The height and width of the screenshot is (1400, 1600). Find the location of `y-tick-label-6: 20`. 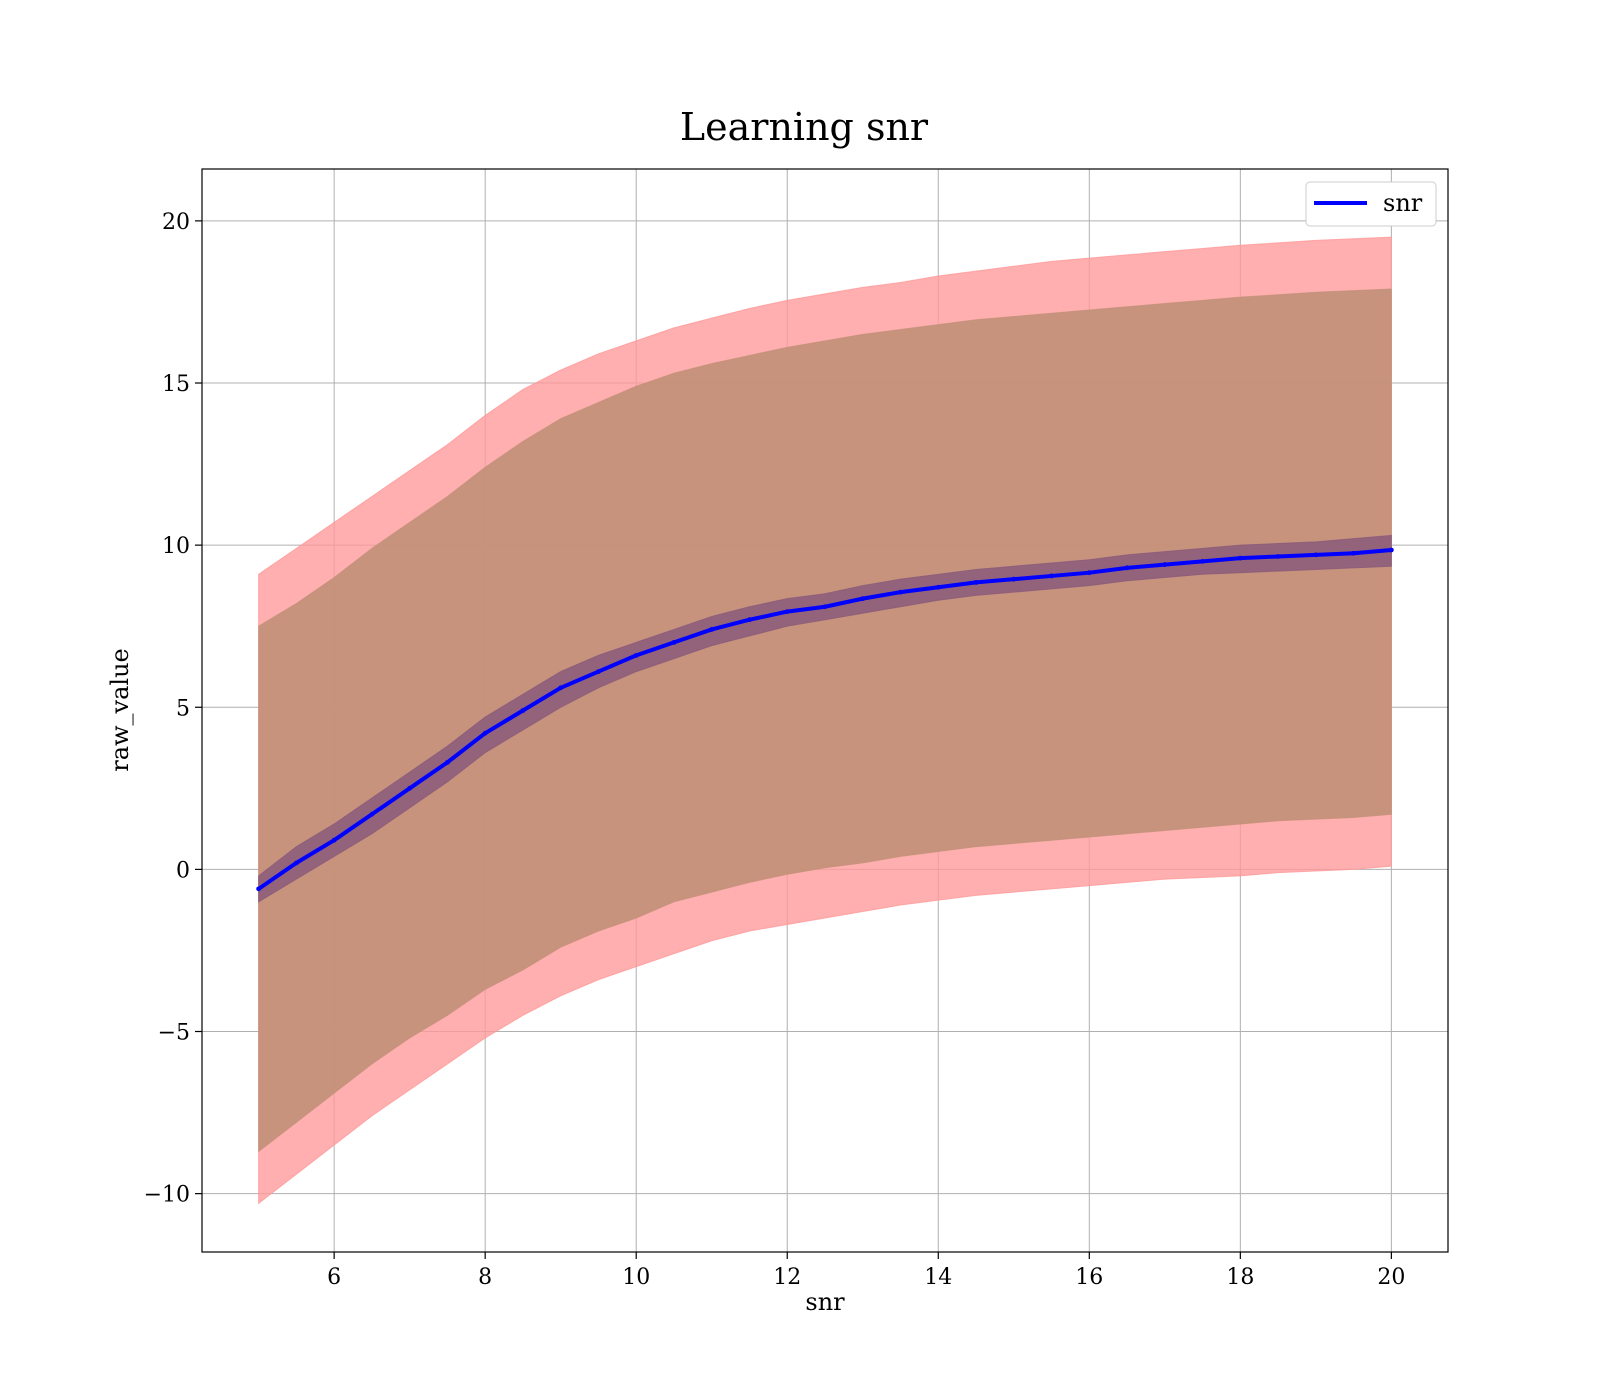

y-tick-label-6: 20 is located at coordinates (176, 222).